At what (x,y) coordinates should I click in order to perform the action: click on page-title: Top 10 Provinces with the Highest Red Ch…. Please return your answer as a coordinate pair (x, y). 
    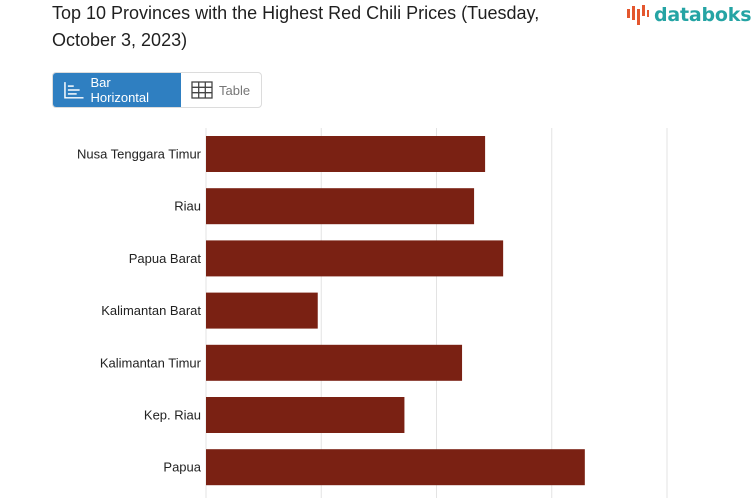
    Looking at the image, I should click on (296, 26).